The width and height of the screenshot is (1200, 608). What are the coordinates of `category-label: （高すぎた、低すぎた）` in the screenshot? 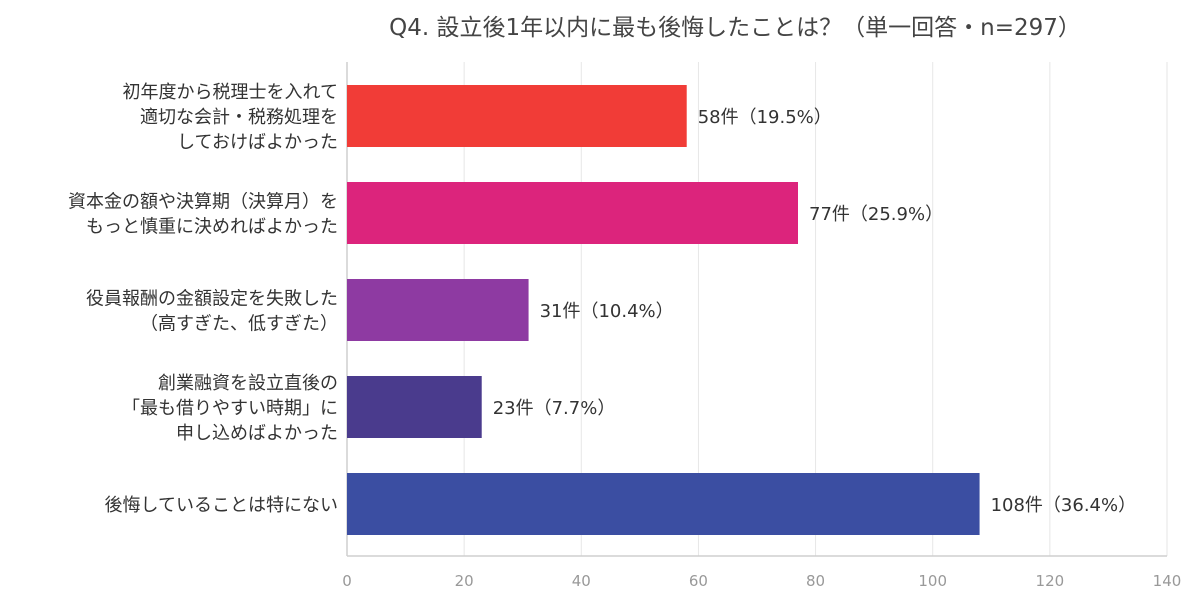 It's located at (239, 324).